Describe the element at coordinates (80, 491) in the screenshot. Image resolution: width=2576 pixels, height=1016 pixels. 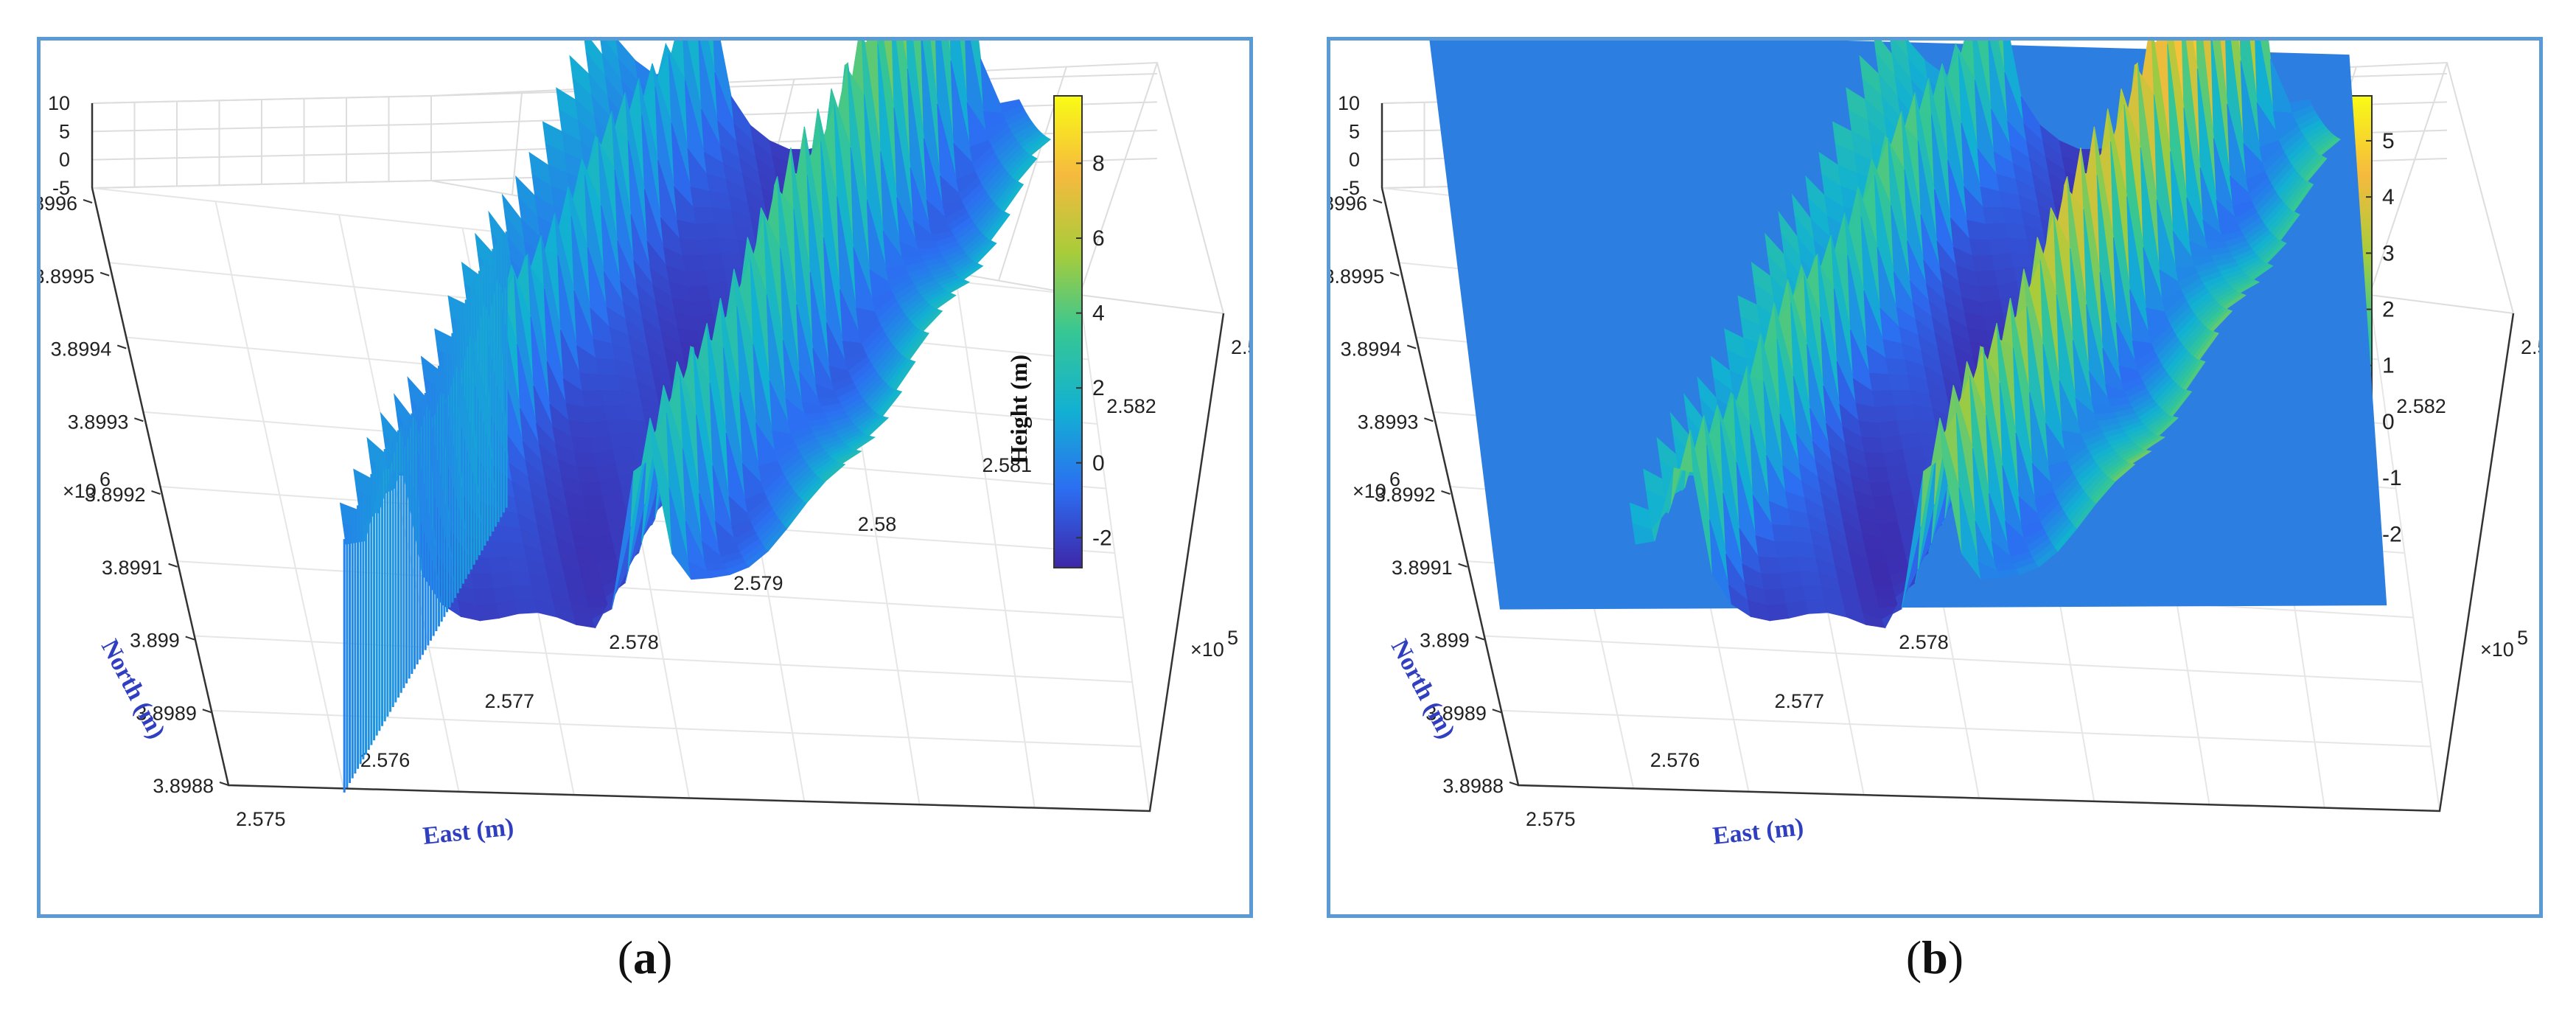
I see `y-exponent-label: ×10` at that location.